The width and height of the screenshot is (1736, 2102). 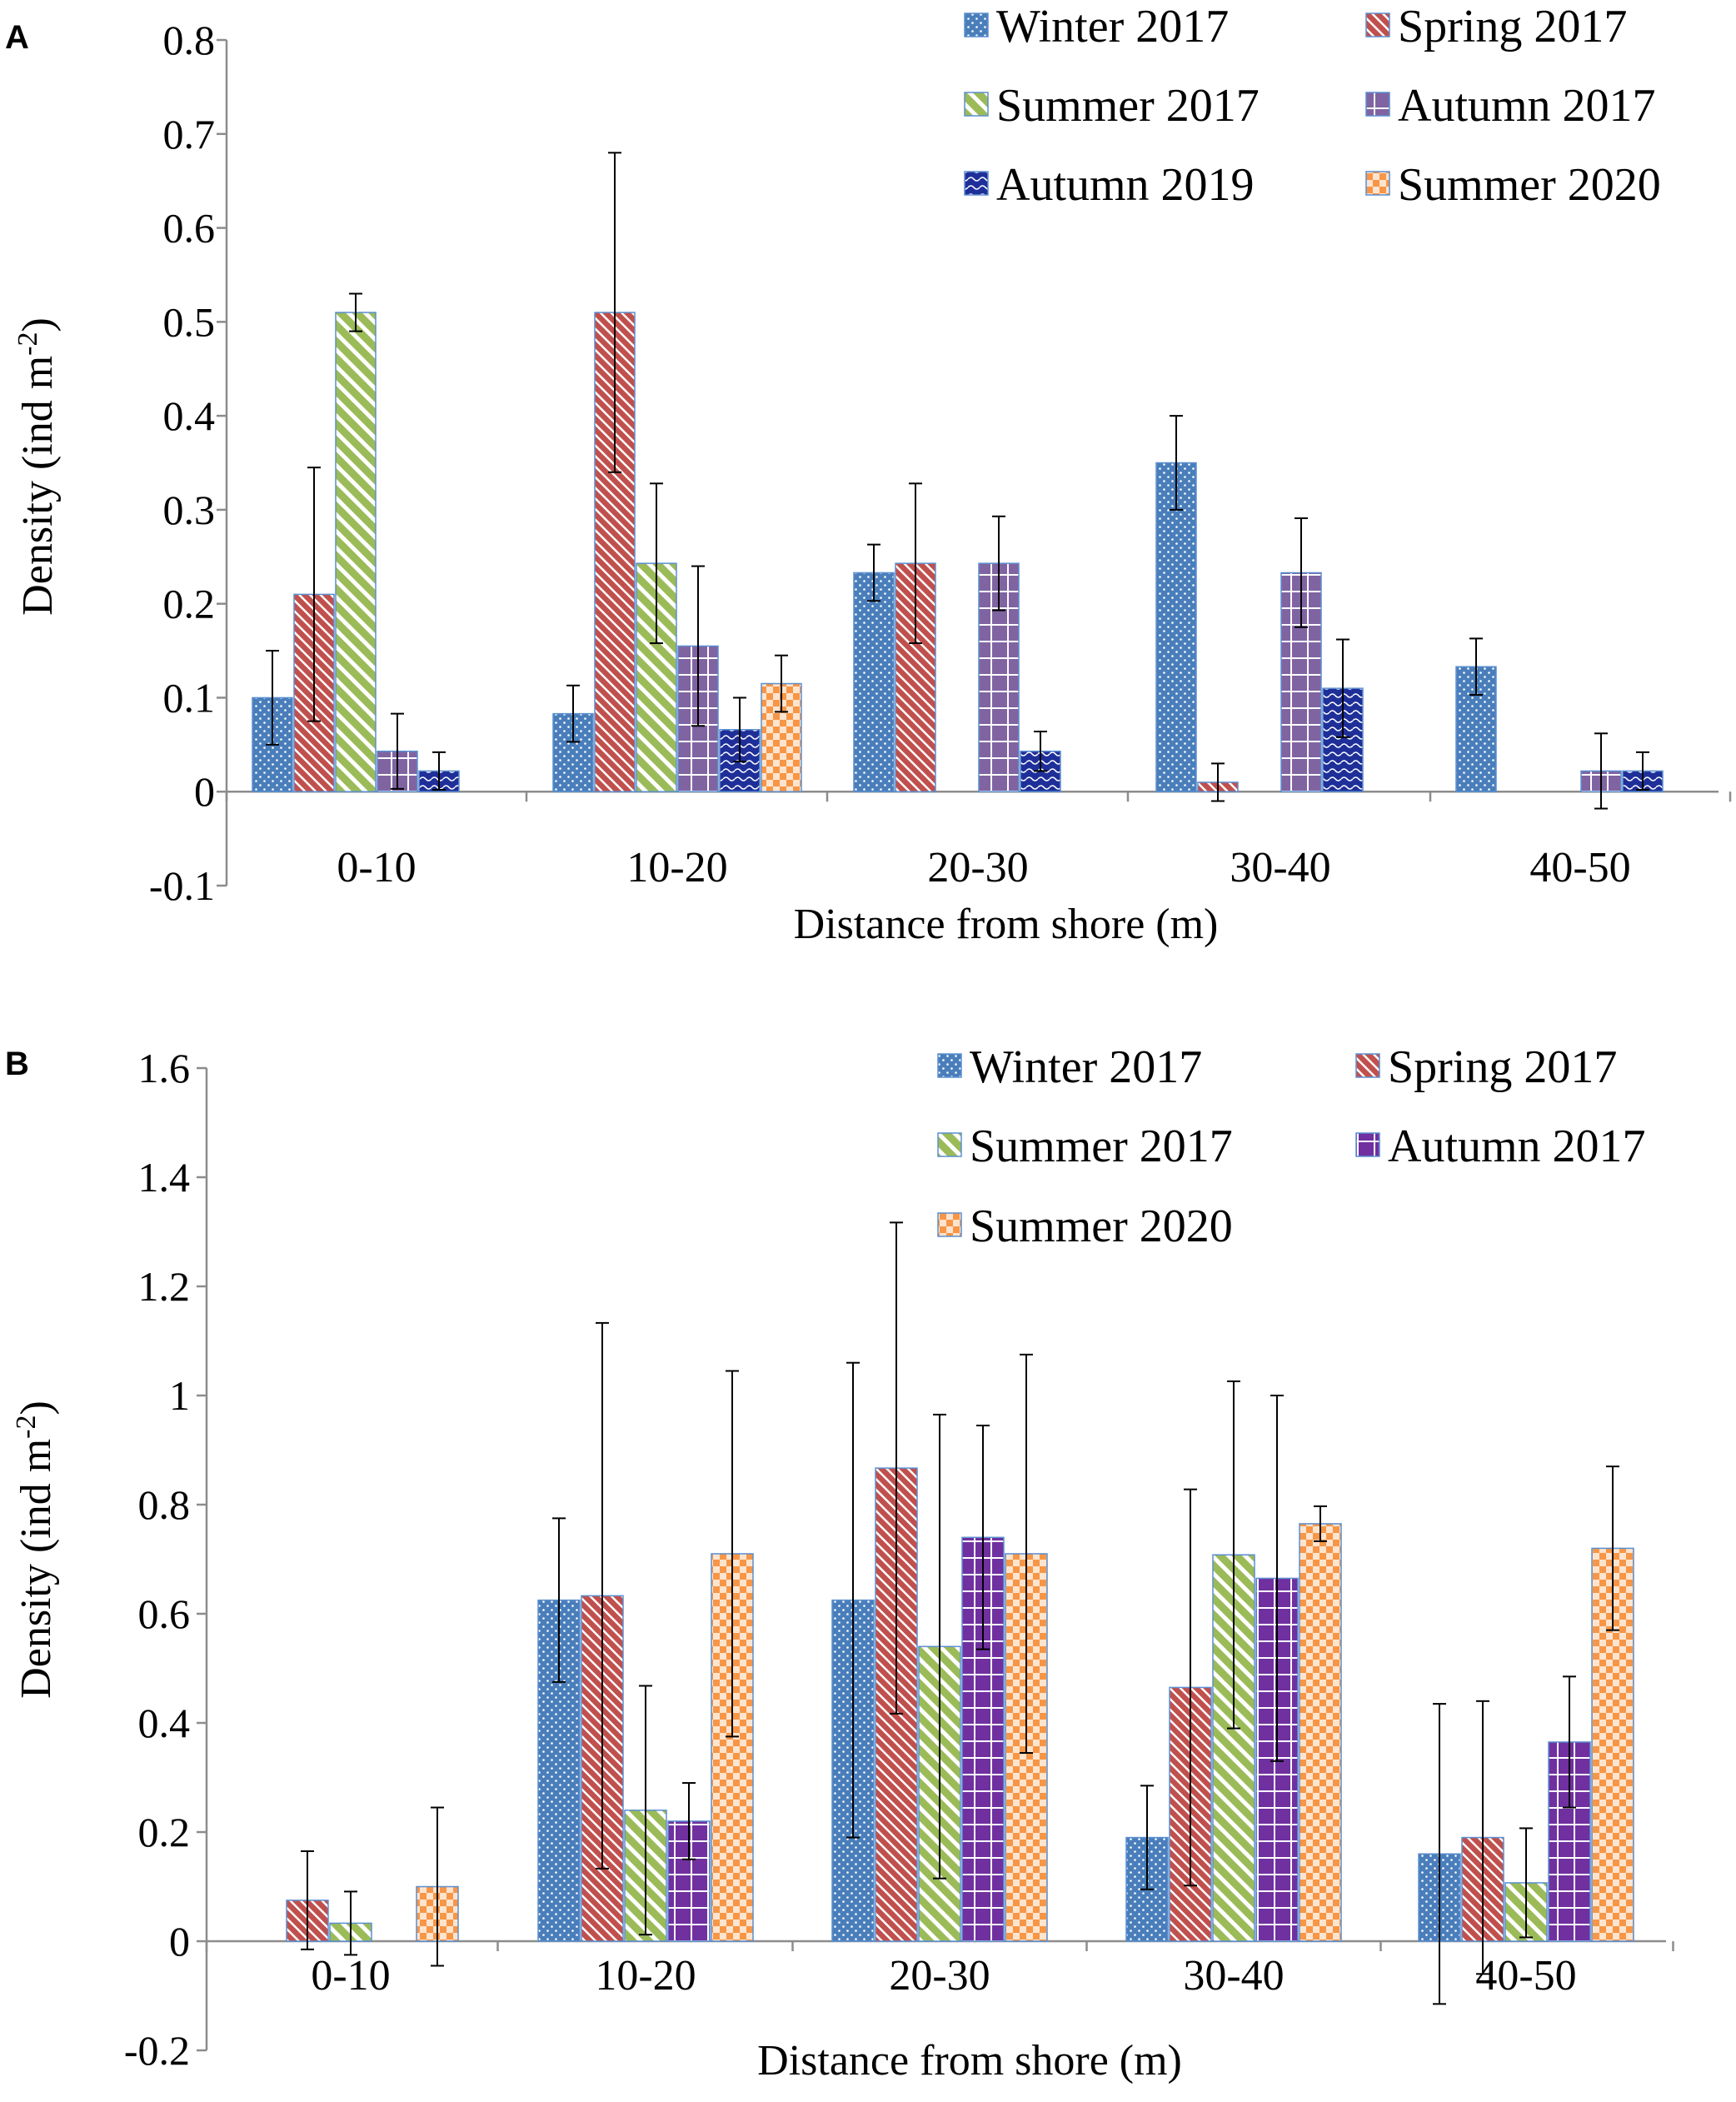 What do you see at coordinates (189, 321) in the screenshot?
I see `y-tick-label: 0.5` at bounding box center [189, 321].